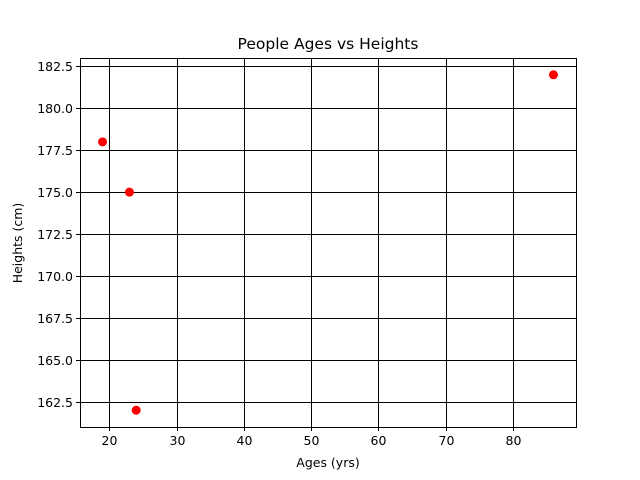 The width and height of the screenshot is (640, 480). What do you see at coordinates (328, 44) in the screenshot?
I see `chart-title: People Ages vs Heights` at bounding box center [328, 44].